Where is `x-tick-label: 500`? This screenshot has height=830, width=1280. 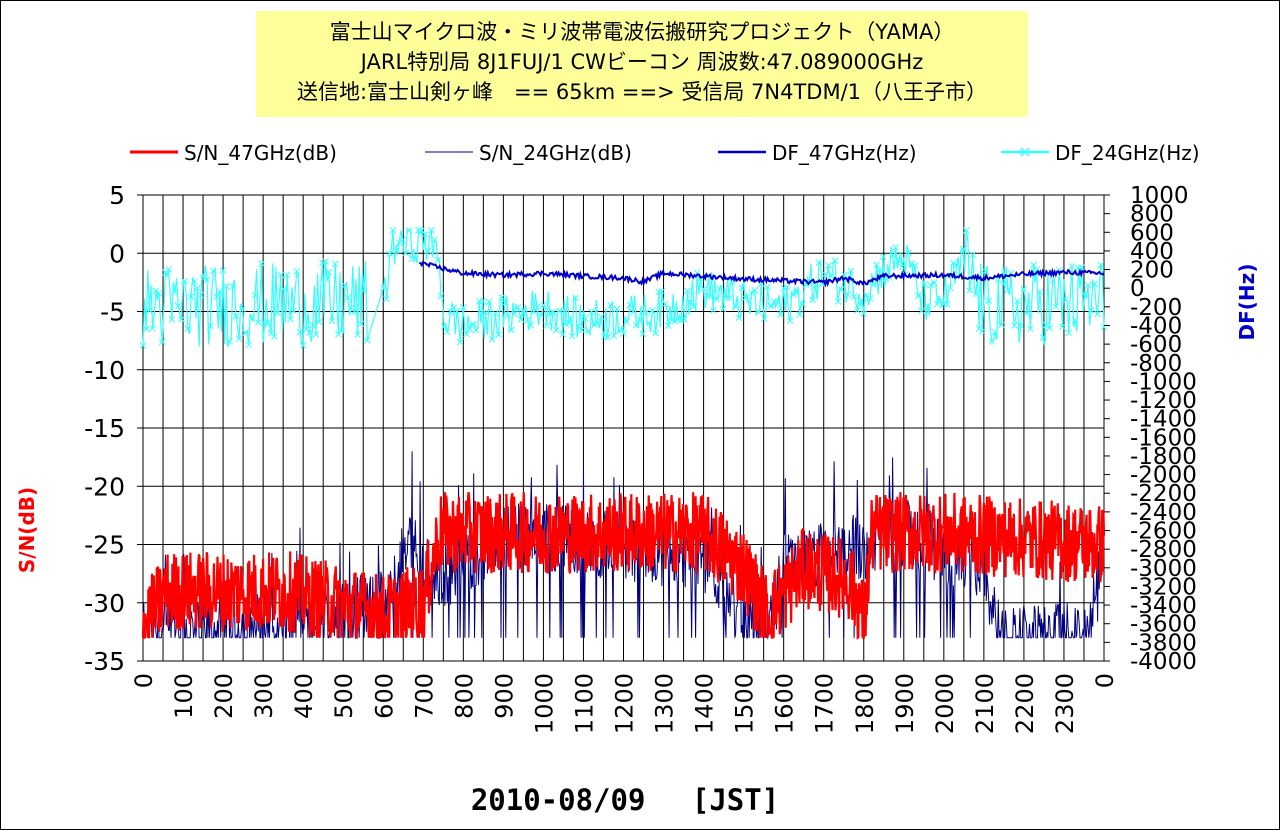 x-tick-label: 500 is located at coordinates (344, 696).